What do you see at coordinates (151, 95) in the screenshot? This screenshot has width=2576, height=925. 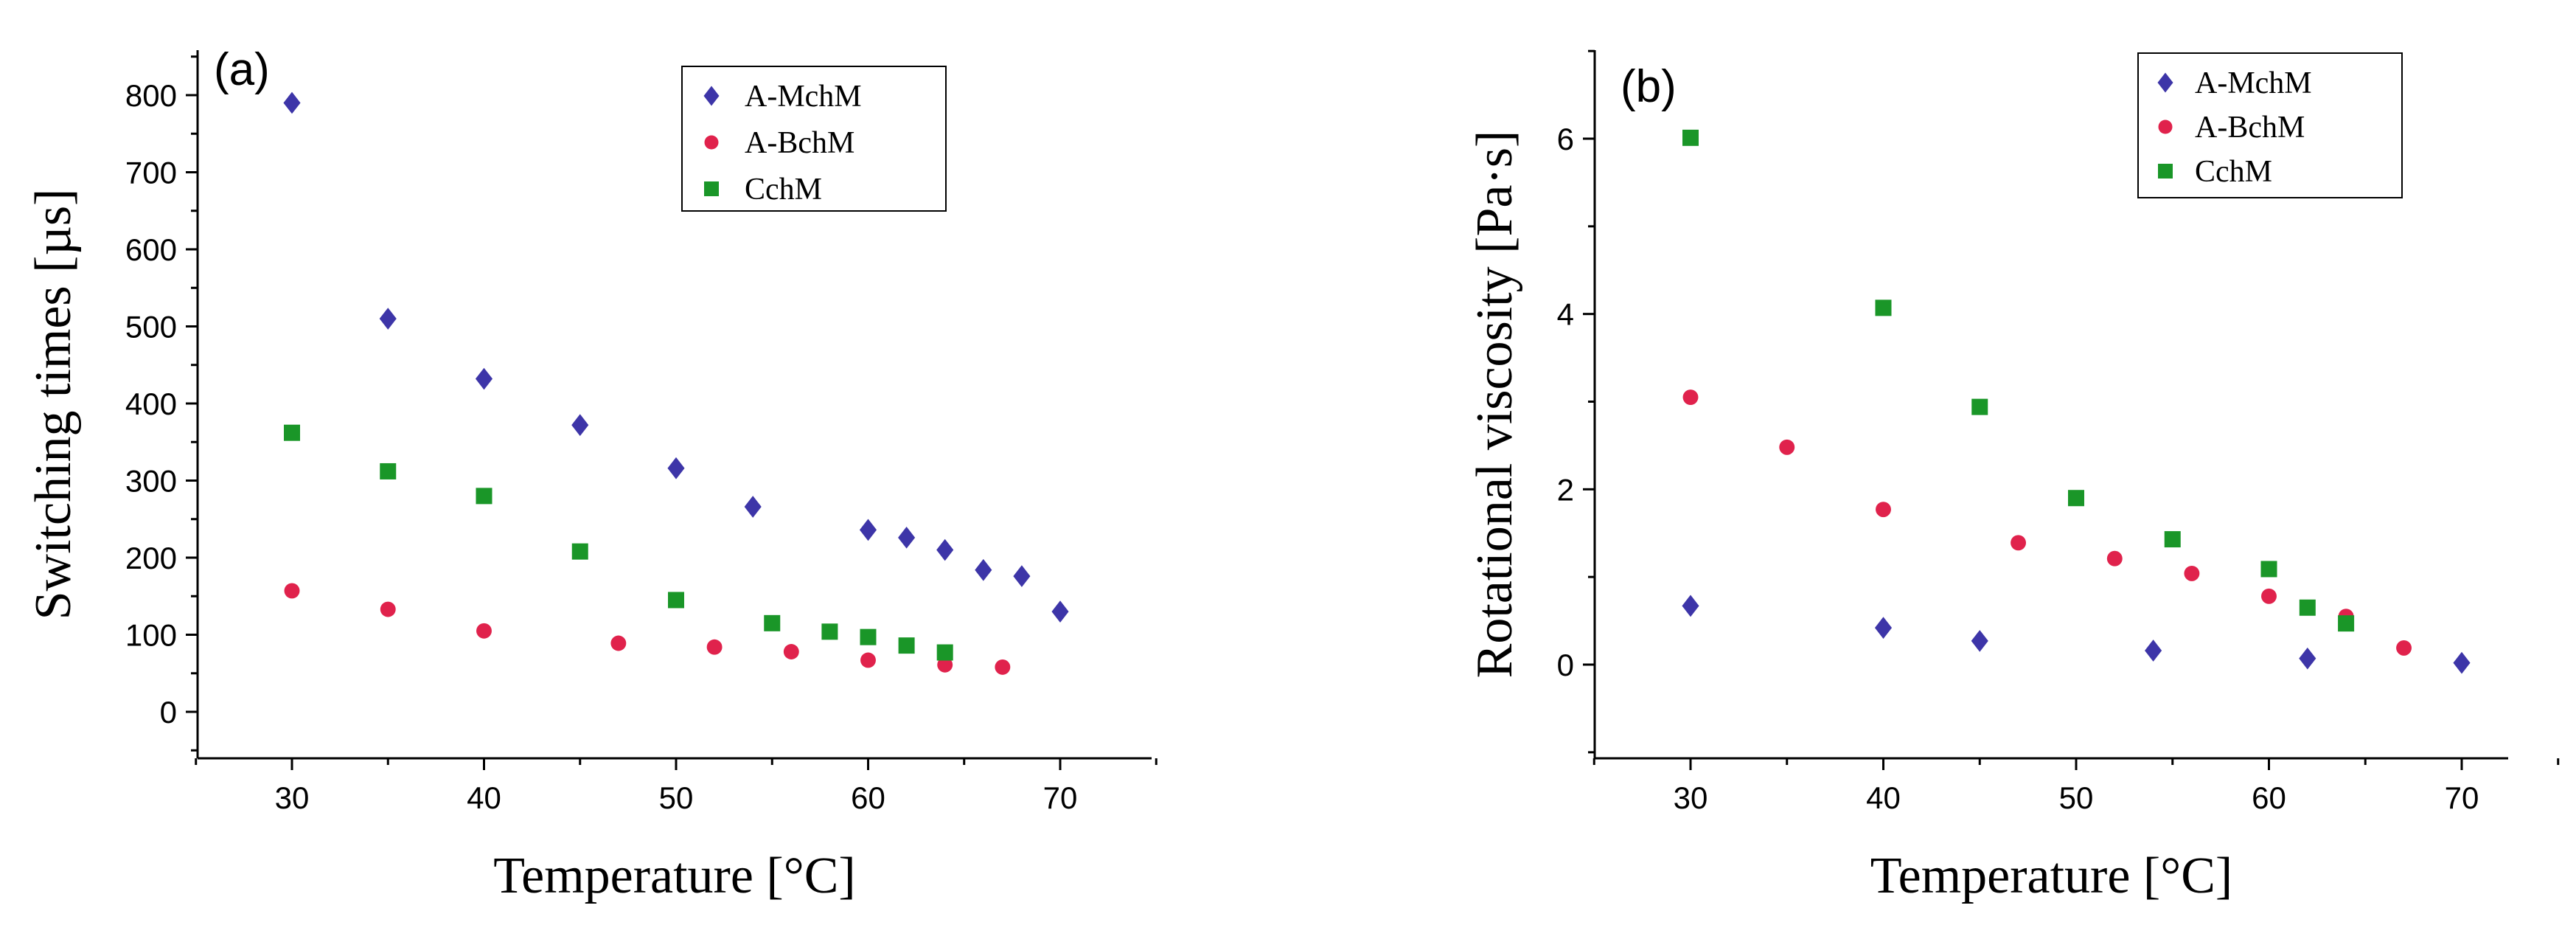 I see `y-tick-label: 800` at bounding box center [151, 95].